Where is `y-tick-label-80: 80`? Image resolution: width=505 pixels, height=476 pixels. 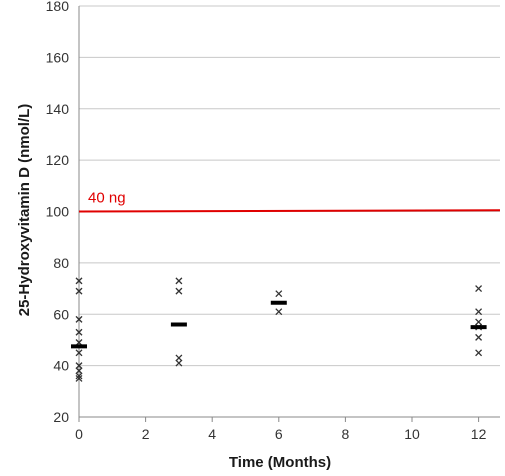
y-tick-label-80: 80 is located at coordinates (61, 263).